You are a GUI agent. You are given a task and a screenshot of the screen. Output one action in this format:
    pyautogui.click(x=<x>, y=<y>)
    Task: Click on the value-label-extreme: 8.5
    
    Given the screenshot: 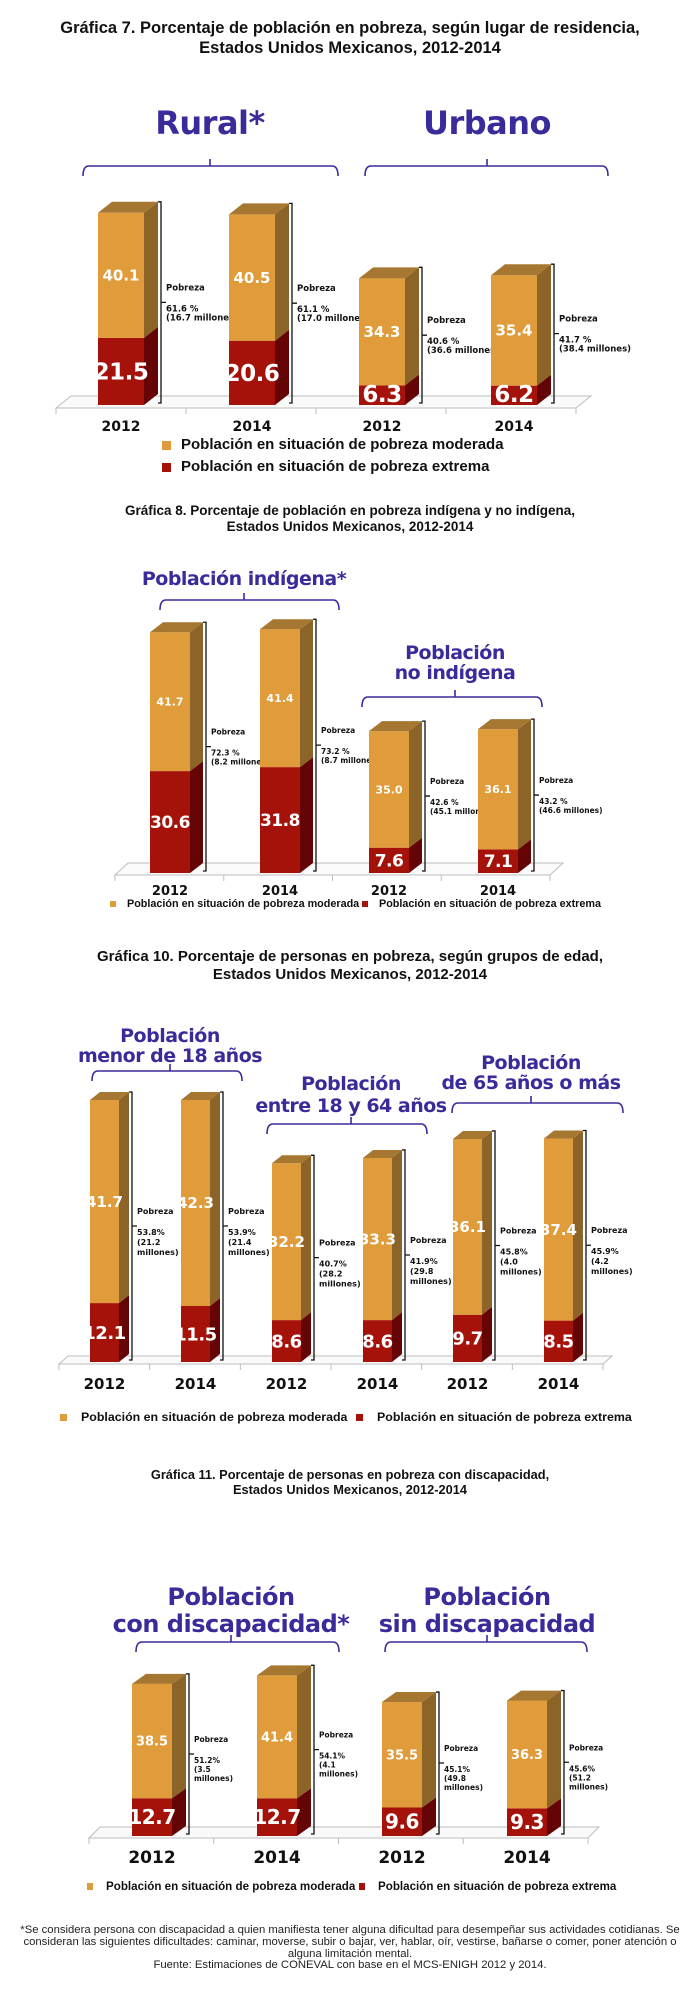 What is the action you would take?
    pyautogui.click(x=558, y=1342)
    